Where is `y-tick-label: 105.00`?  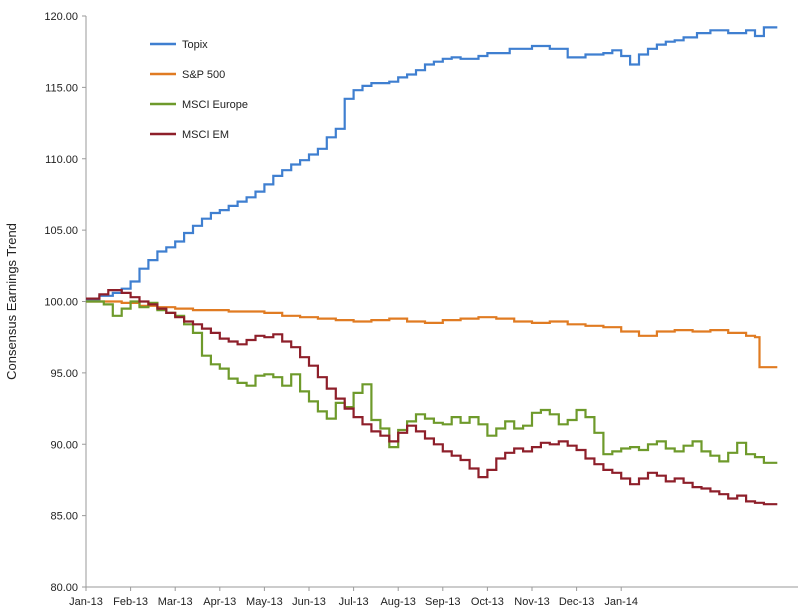
y-tick-label: 105.00 is located at coordinates (61, 231).